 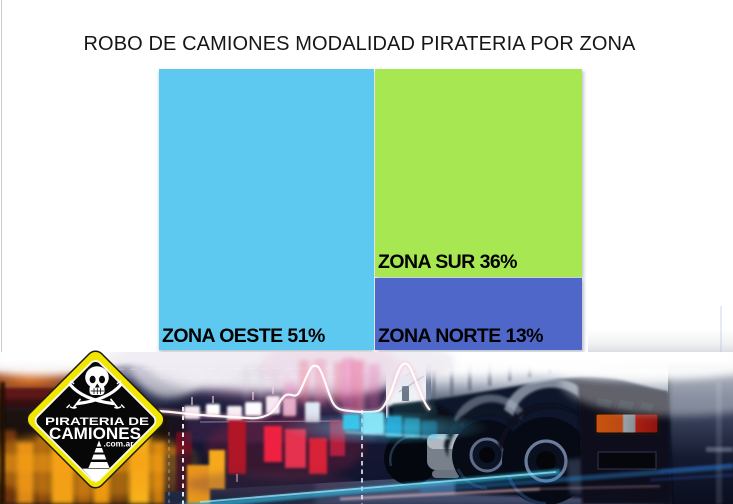 What do you see at coordinates (95, 434) in the screenshot?
I see `svg-text: CAMIONES` at bounding box center [95, 434].